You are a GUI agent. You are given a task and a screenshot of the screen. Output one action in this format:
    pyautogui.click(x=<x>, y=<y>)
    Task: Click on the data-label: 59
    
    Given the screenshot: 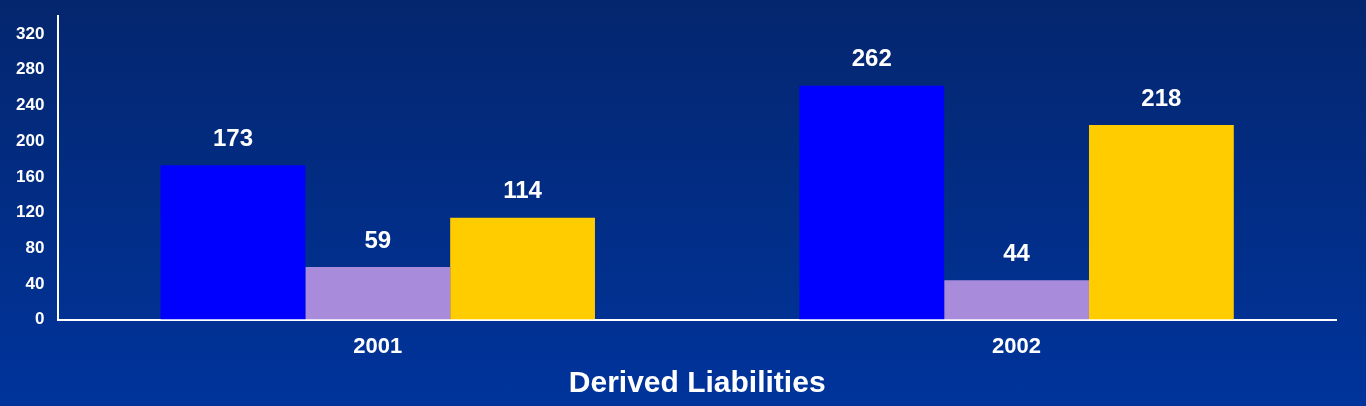 What is the action you would take?
    pyautogui.click(x=378, y=239)
    